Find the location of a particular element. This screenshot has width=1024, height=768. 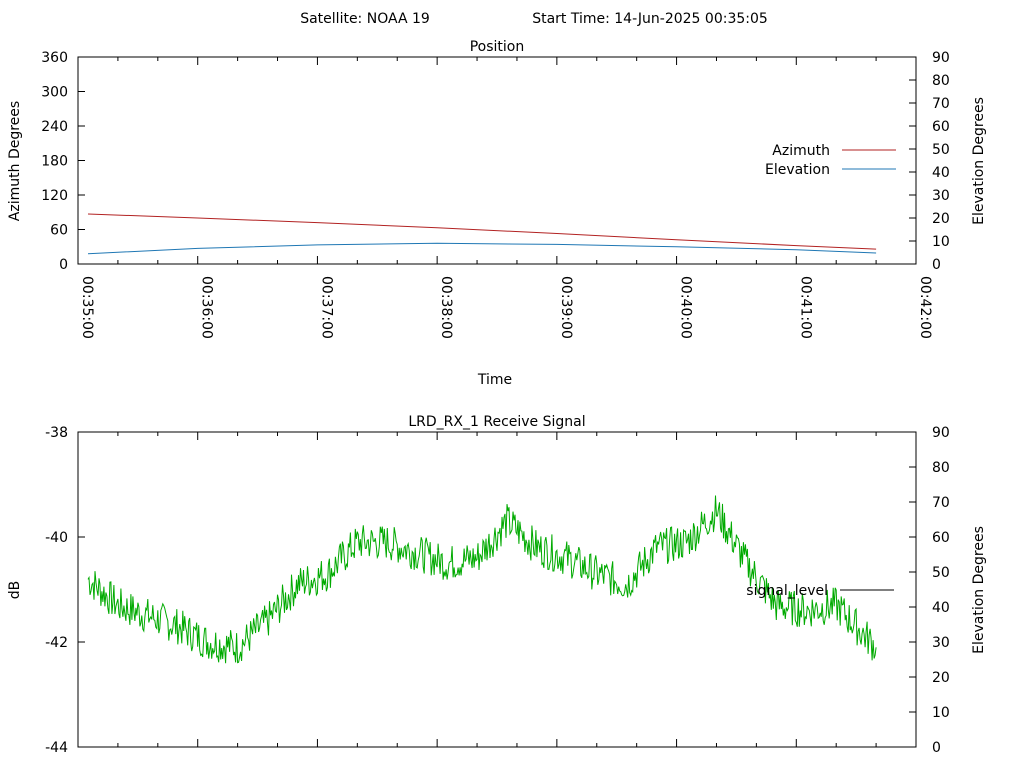

series-line-elevation is located at coordinates (482, 248).